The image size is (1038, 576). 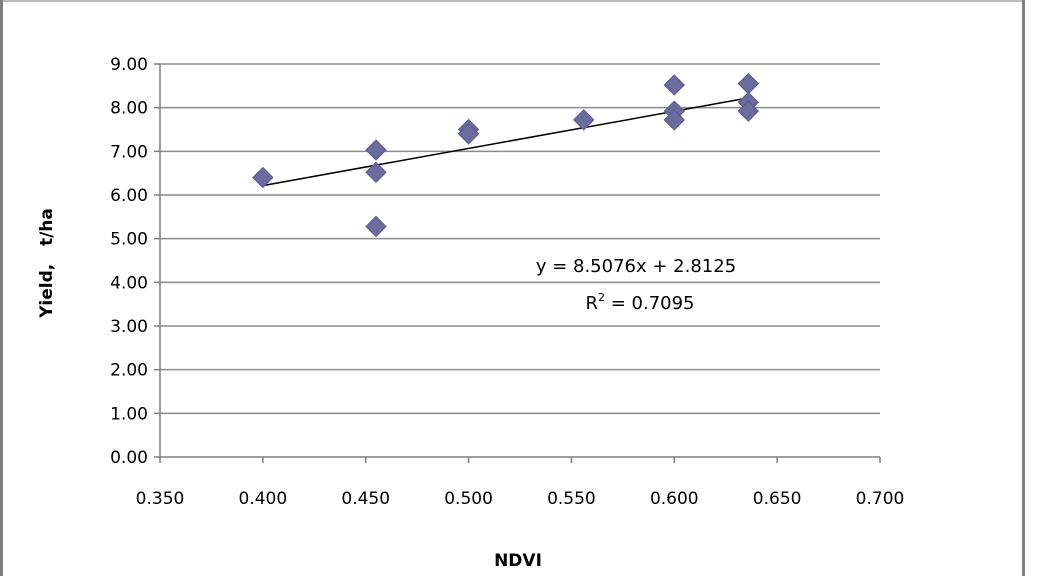 What do you see at coordinates (129, 261) in the screenshot?
I see `y-tick-labels: 0.00 1.00 2.00 3.00 4.00 5.00 6.00 7.00 8.00 9.00` at bounding box center [129, 261].